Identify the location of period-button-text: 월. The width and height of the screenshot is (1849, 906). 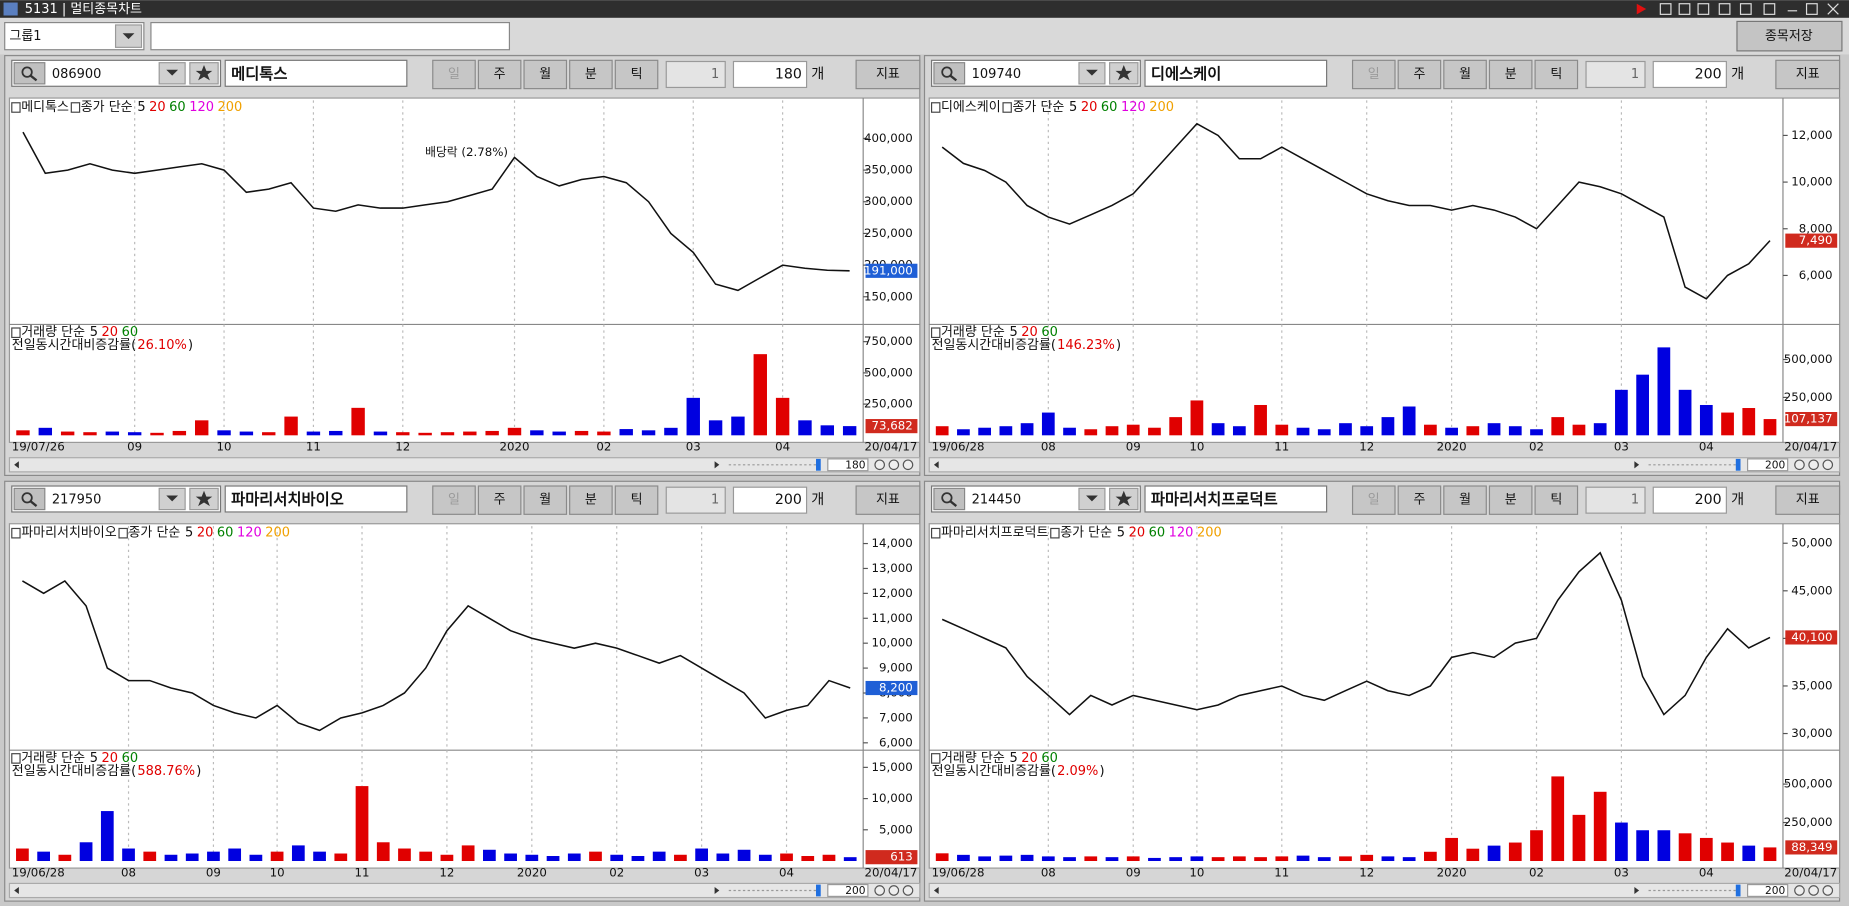
(545, 500).